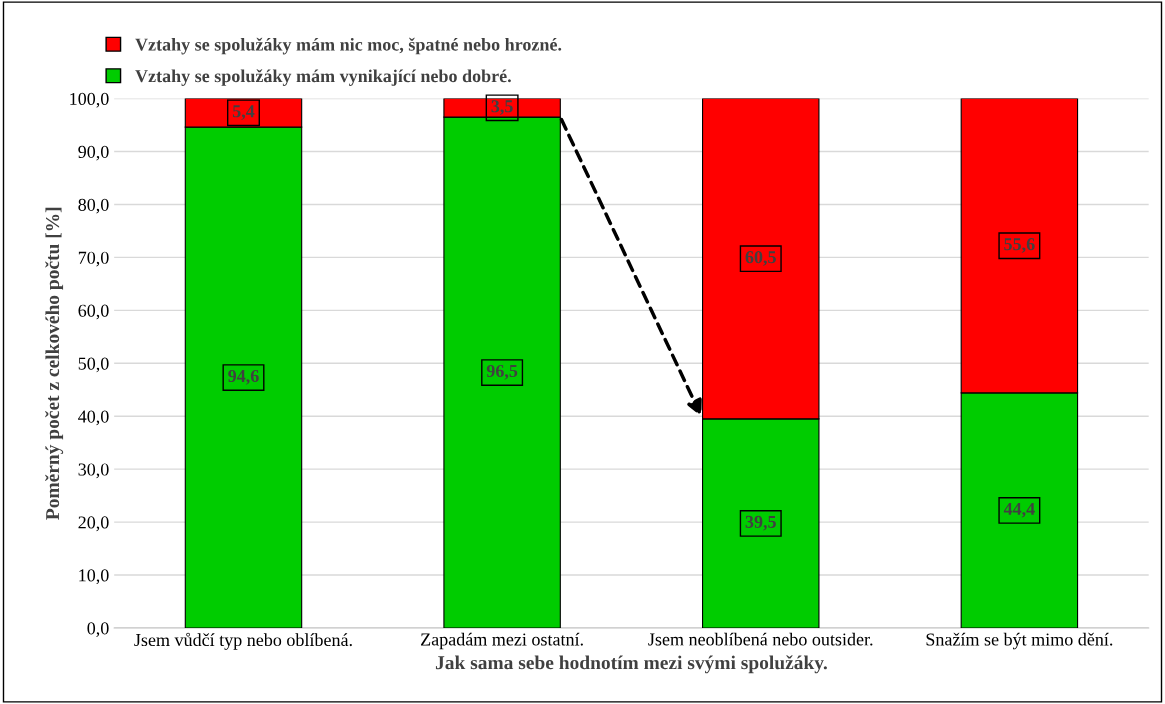 The width and height of the screenshot is (1165, 704). Describe the element at coordinates (94, 577) in the screenshot. I see `y-tick-label: 10,0` at that location.